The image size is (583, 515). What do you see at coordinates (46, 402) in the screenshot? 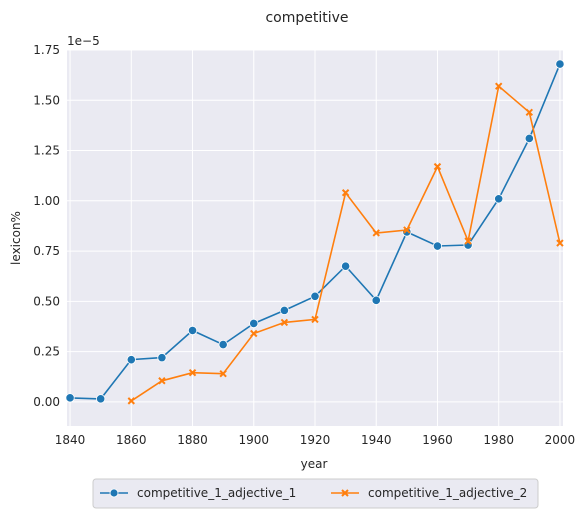
I see `y-tick-label: 0.00` at bounding box center [46, 402].